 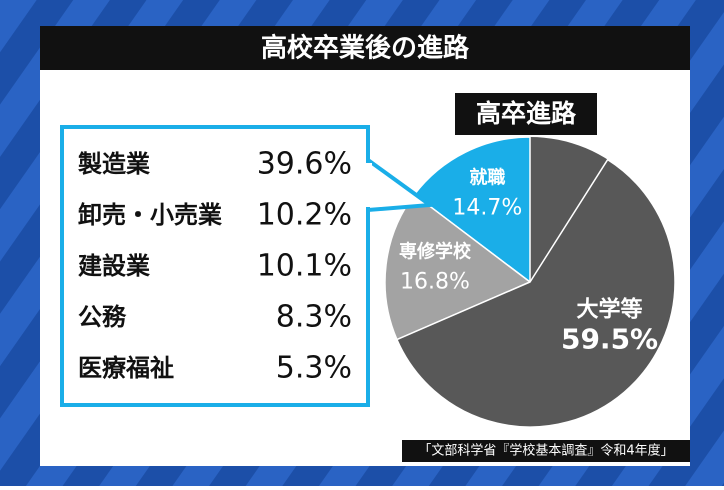 I want to click on industry-name: 建設業, so click(x=114, y=266).